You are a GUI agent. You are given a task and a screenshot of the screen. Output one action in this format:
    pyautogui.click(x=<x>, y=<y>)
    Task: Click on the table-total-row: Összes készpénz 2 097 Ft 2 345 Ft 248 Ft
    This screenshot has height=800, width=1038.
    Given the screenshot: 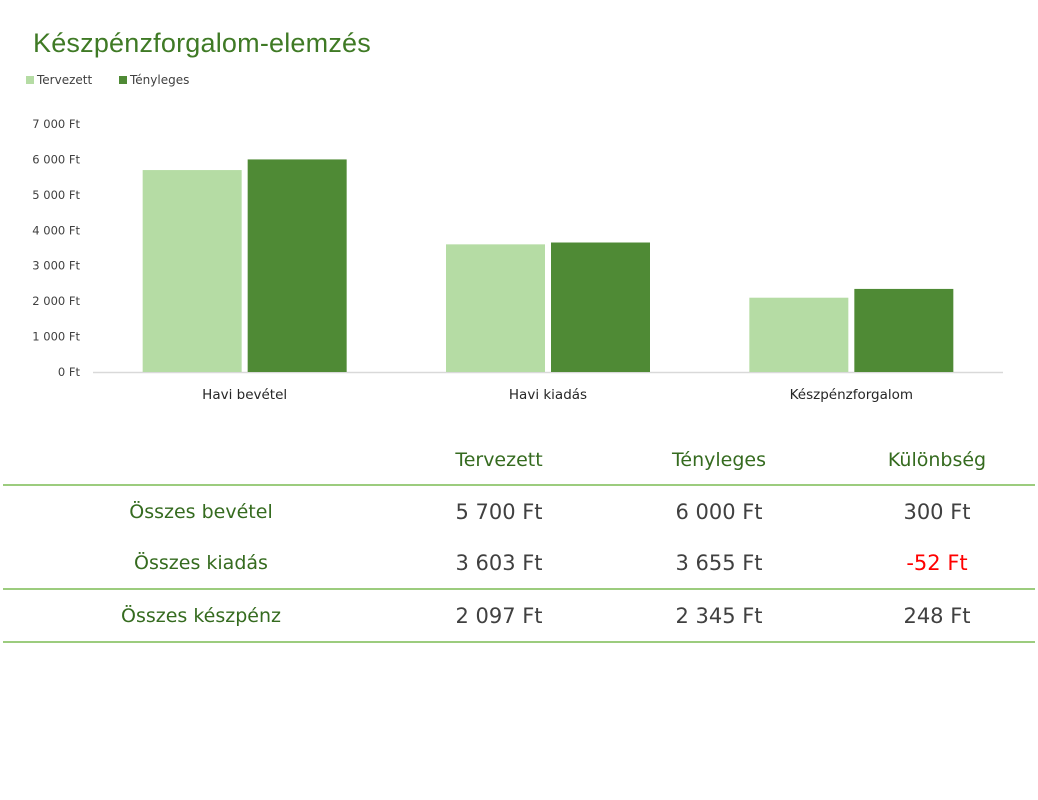 What is the action you would take?
    pyautogui.click(x=519, y=616)
    